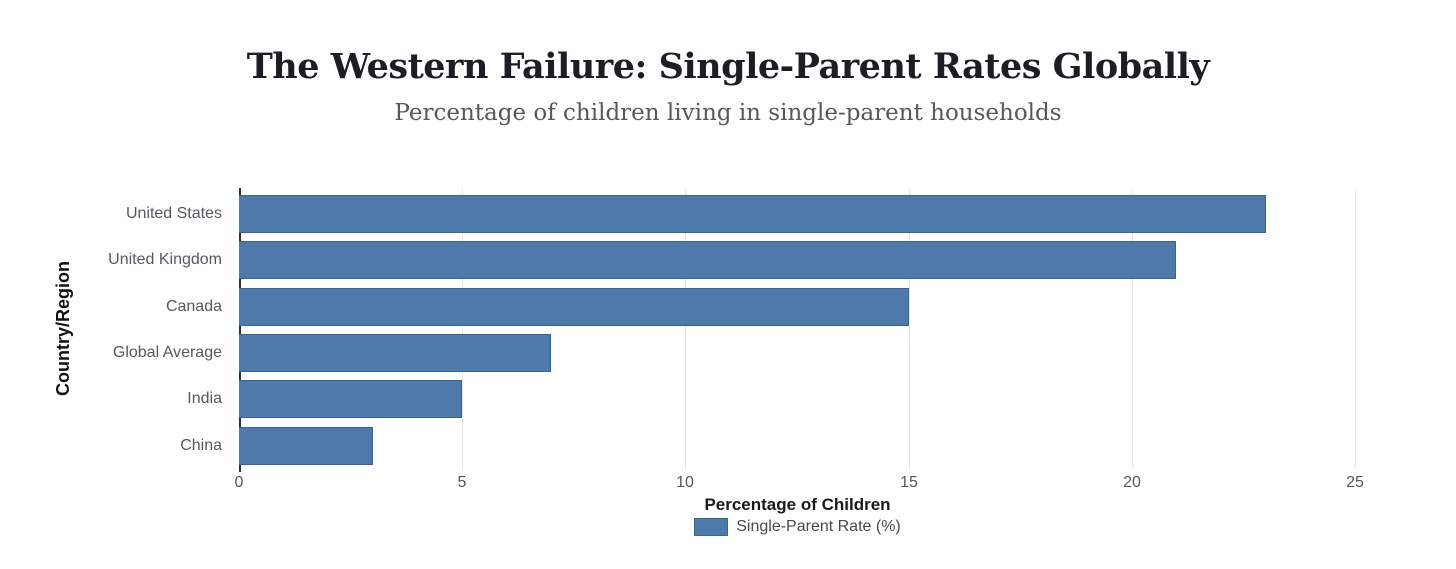 This screenshot has width=1456, height=569. Describe the element at coordinates (909, 482) in the screenshot. I see `x-tick-label-15: 15` at that location.